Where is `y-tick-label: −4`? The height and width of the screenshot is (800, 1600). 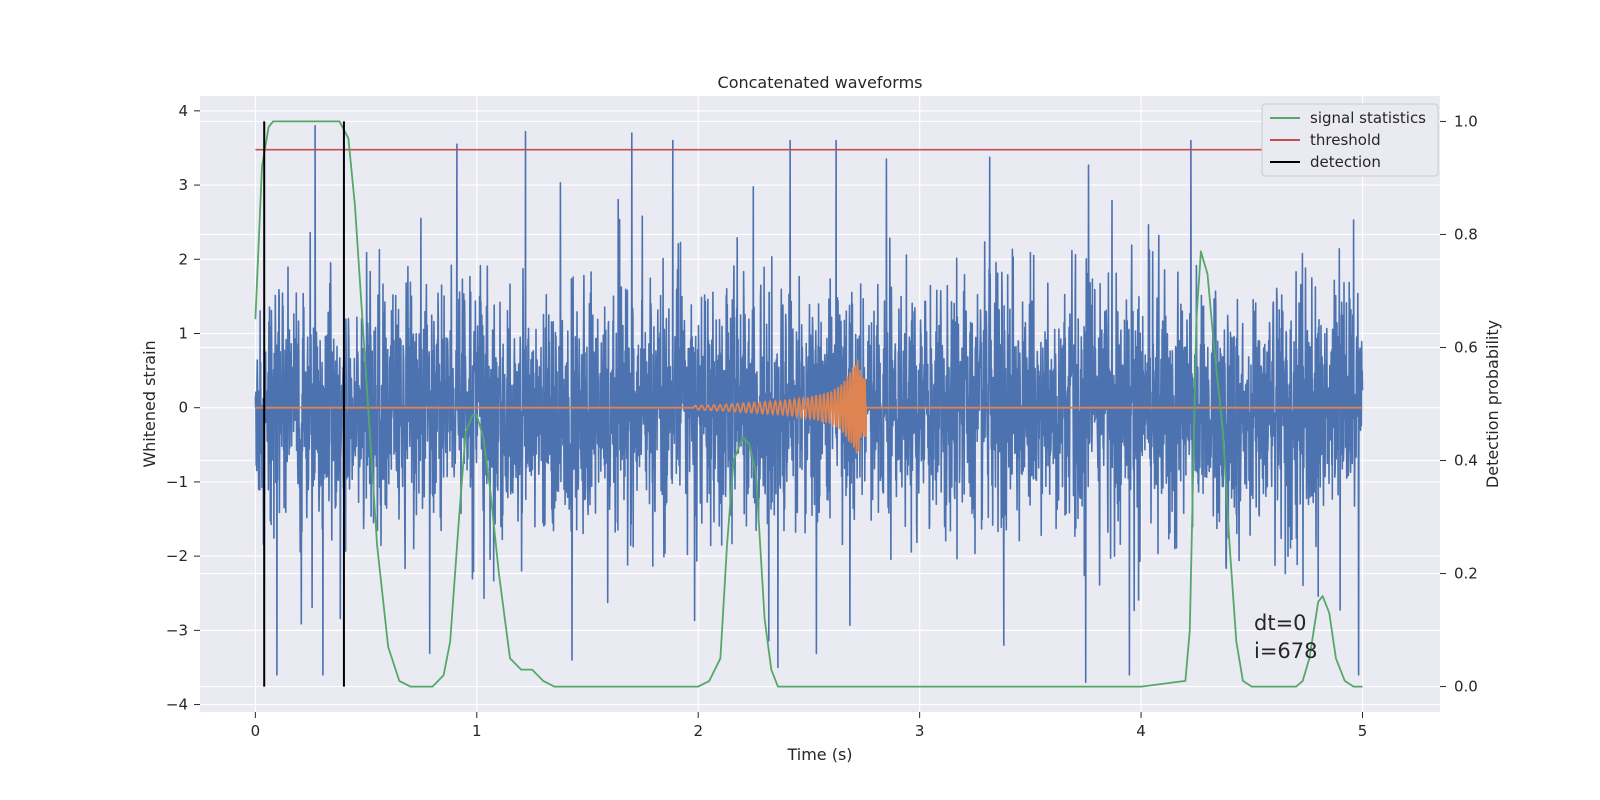 y-tick-label: −4 is located at coordinates (177, 705).